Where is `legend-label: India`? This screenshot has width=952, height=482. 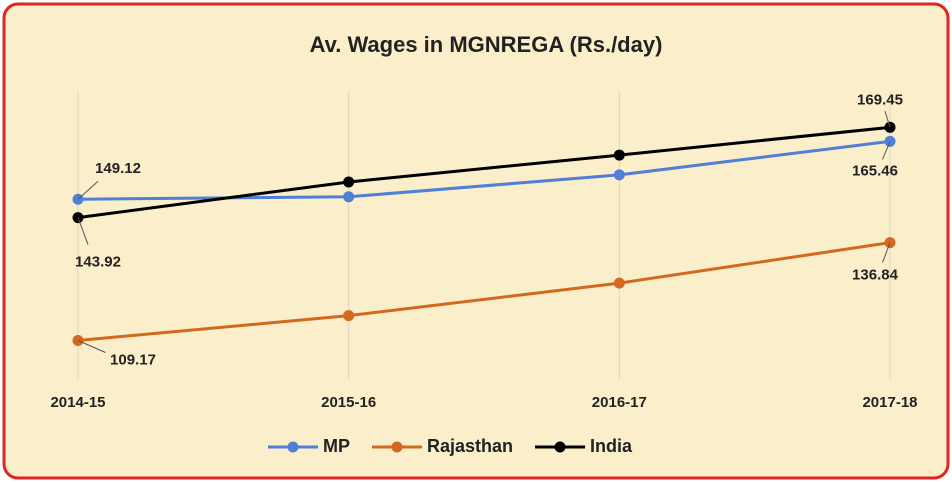
legend-label: India is located at coordinates (611, 446).